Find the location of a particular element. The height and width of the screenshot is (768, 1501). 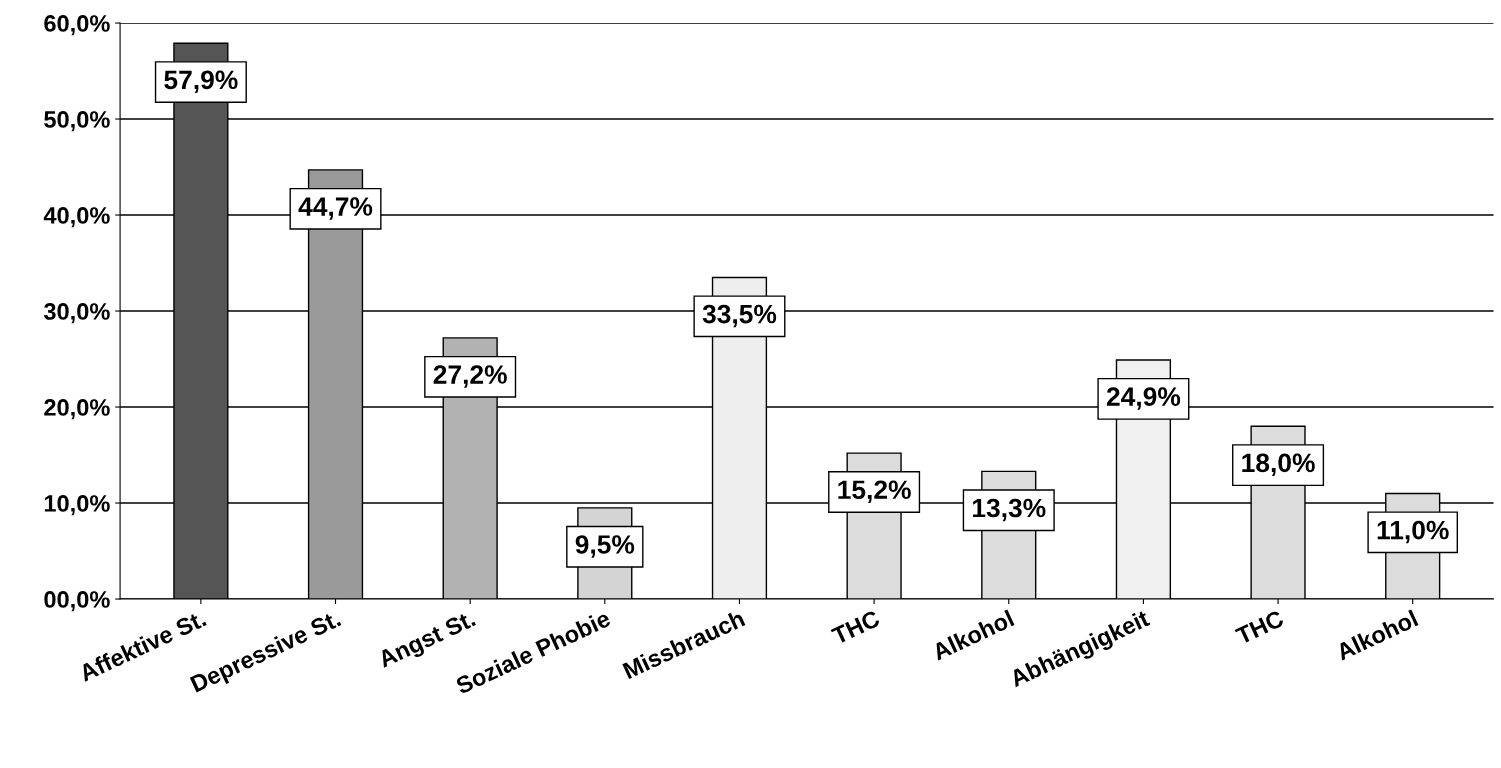

data-label: 44,7% is located at coordinates (335, 208).